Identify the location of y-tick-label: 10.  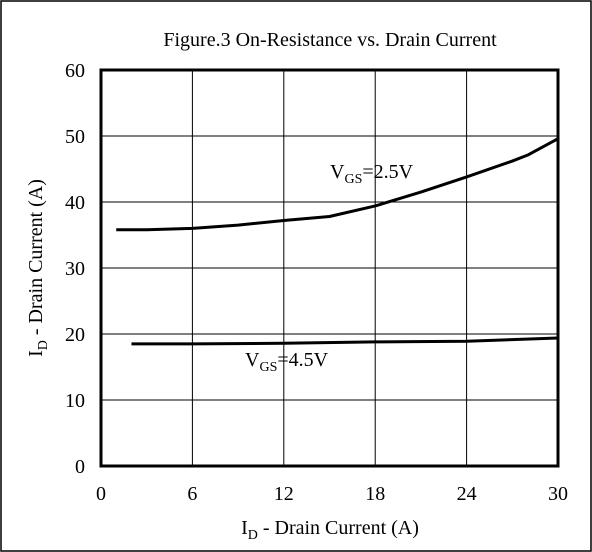
(75, 401).